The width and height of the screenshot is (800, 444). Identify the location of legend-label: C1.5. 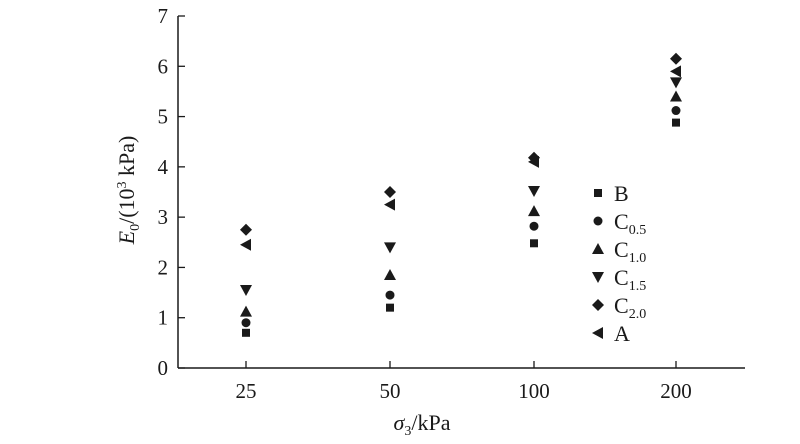
(630, 279).